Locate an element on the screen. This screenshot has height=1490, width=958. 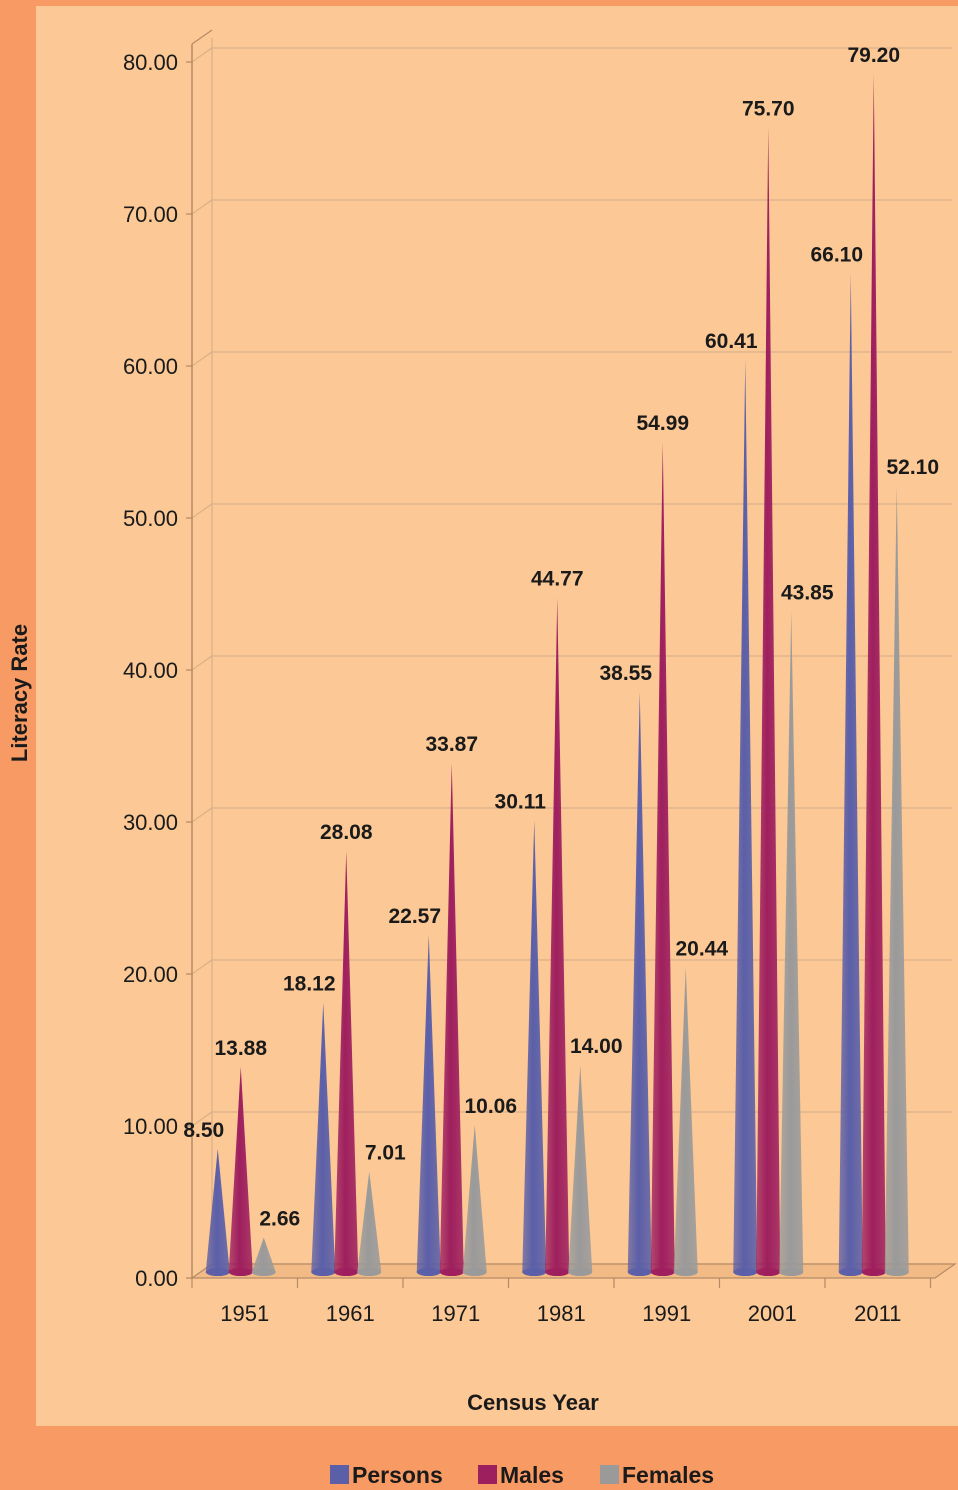
cone-base-persons-2011 is located at coordinates (850, 1272).